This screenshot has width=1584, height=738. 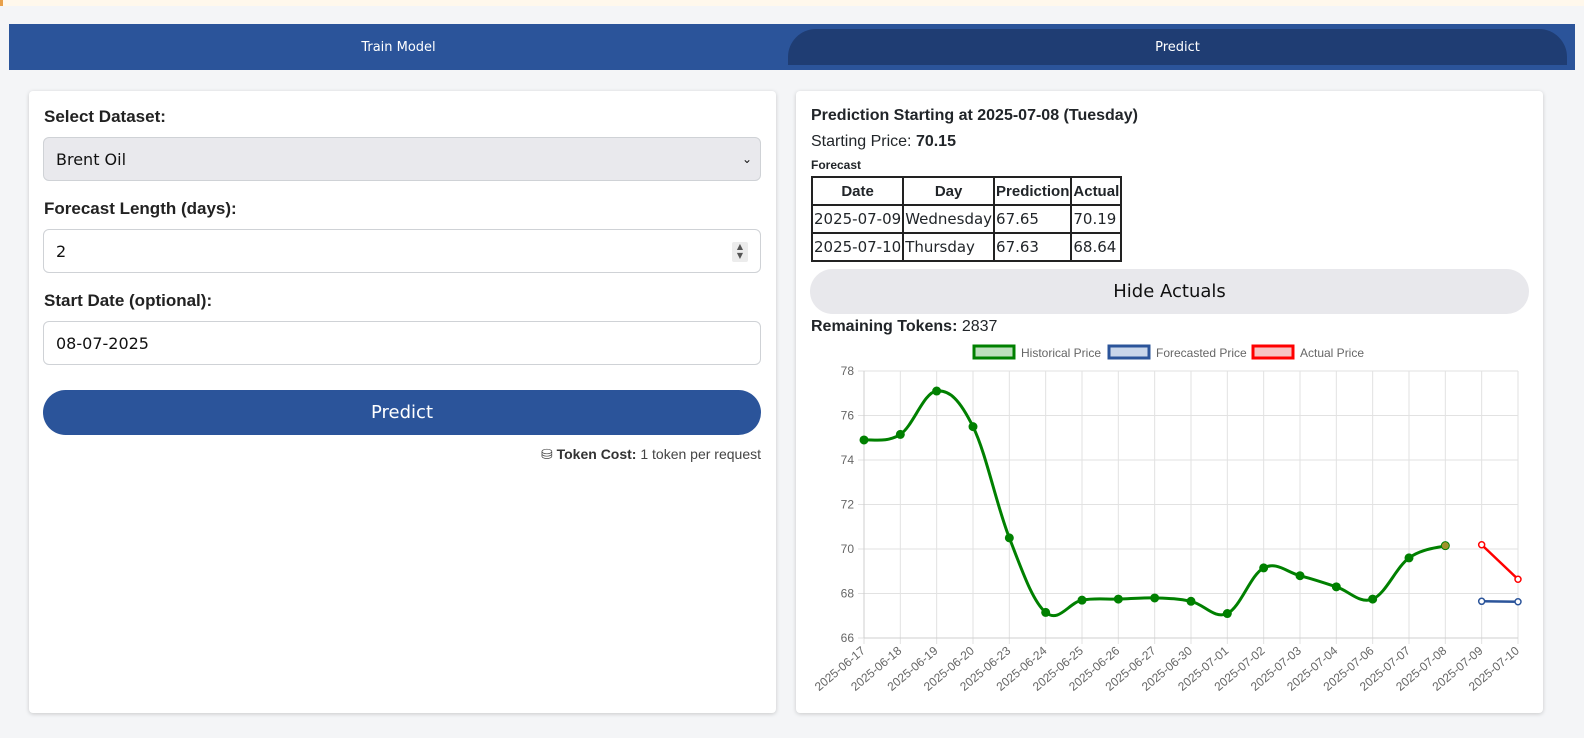 What do you see at coordinates (1033, 247) in the screenshot?
I see `cell-prediction: 67.63` at bounding box center [1033, 247].